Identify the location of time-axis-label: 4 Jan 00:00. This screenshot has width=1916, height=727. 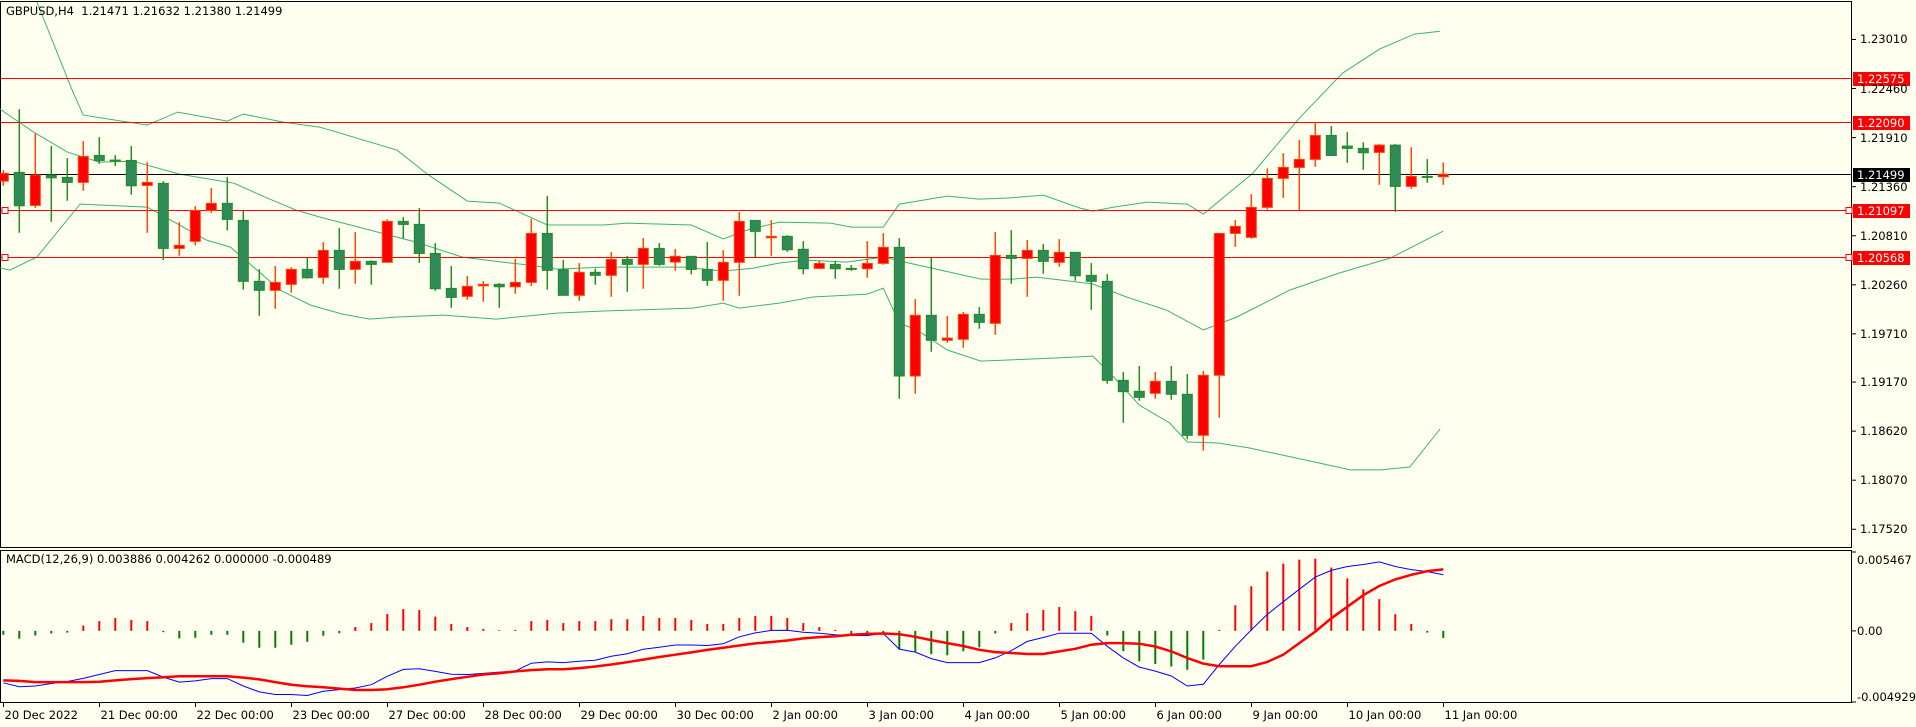
(997, 715).